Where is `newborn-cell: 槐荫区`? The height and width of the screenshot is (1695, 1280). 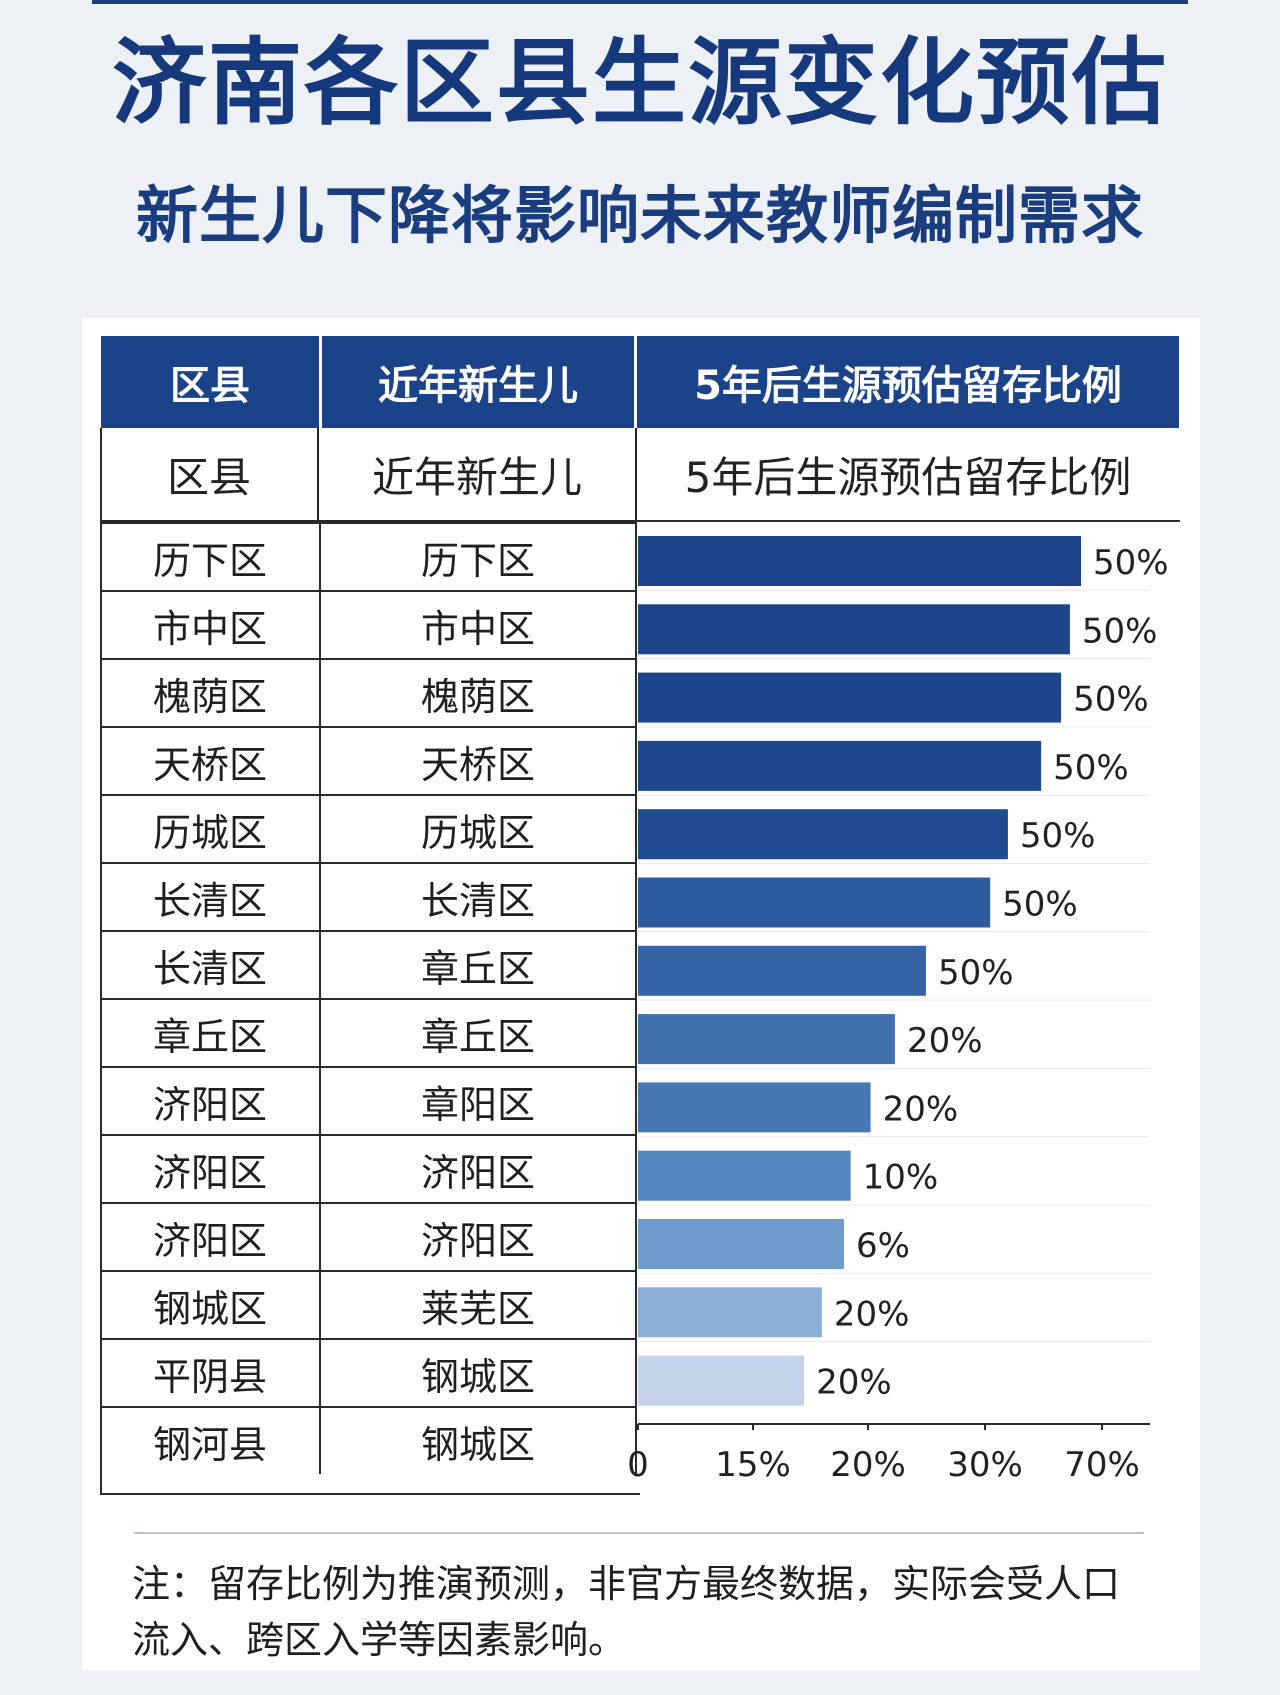 newborn-cell: 槐荫区 is located at coordinates (478, 693).